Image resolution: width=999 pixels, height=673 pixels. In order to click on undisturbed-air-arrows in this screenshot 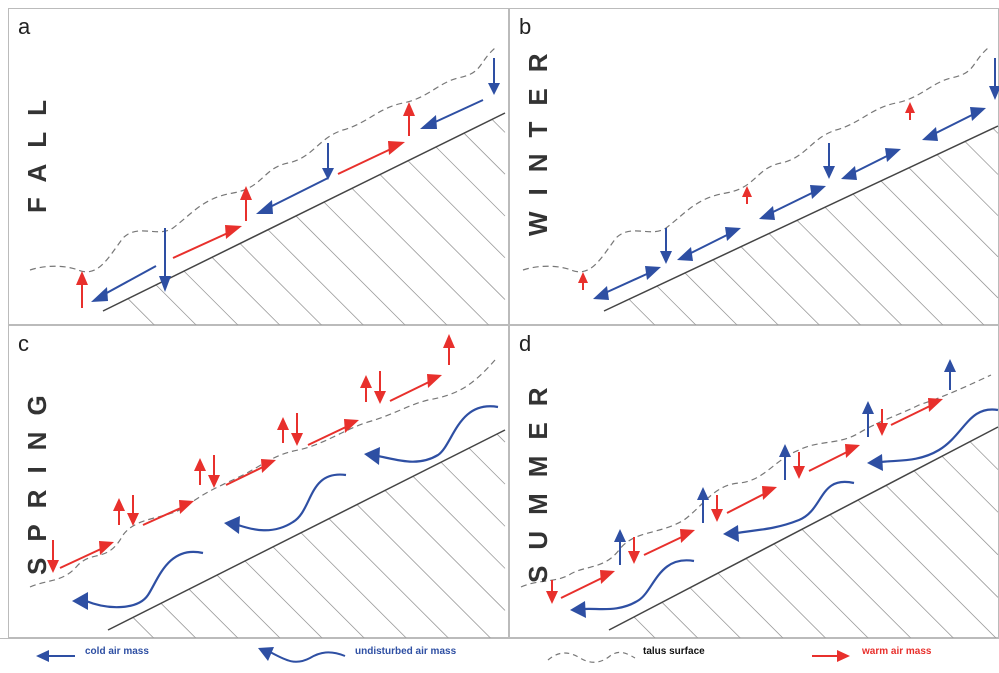, I will do `click(285, 507)`.